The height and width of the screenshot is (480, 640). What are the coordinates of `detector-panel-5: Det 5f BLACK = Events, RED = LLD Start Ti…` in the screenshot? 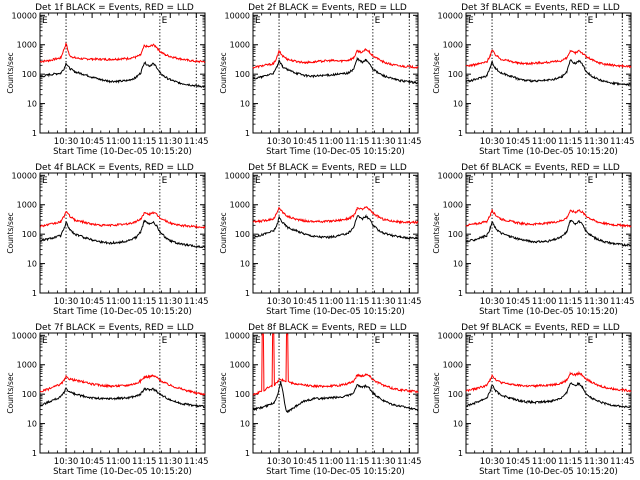 It's located at (320, 240).